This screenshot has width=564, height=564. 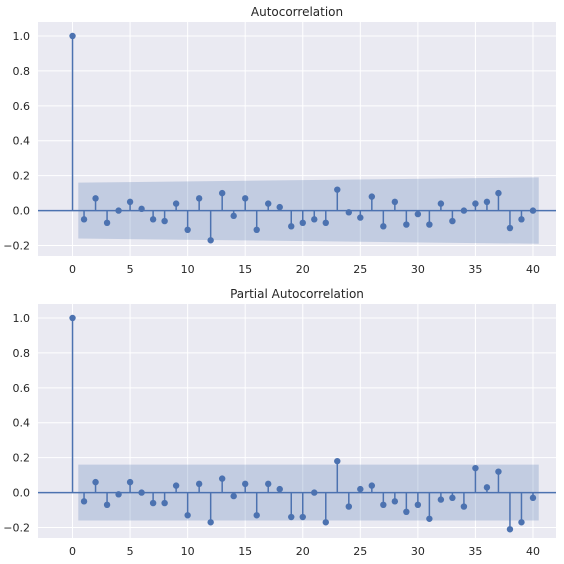 What do you see at coordinates (245, 551) in the screenshot?
I see `x-tick-label: 15` at bounding box center [245, 551].